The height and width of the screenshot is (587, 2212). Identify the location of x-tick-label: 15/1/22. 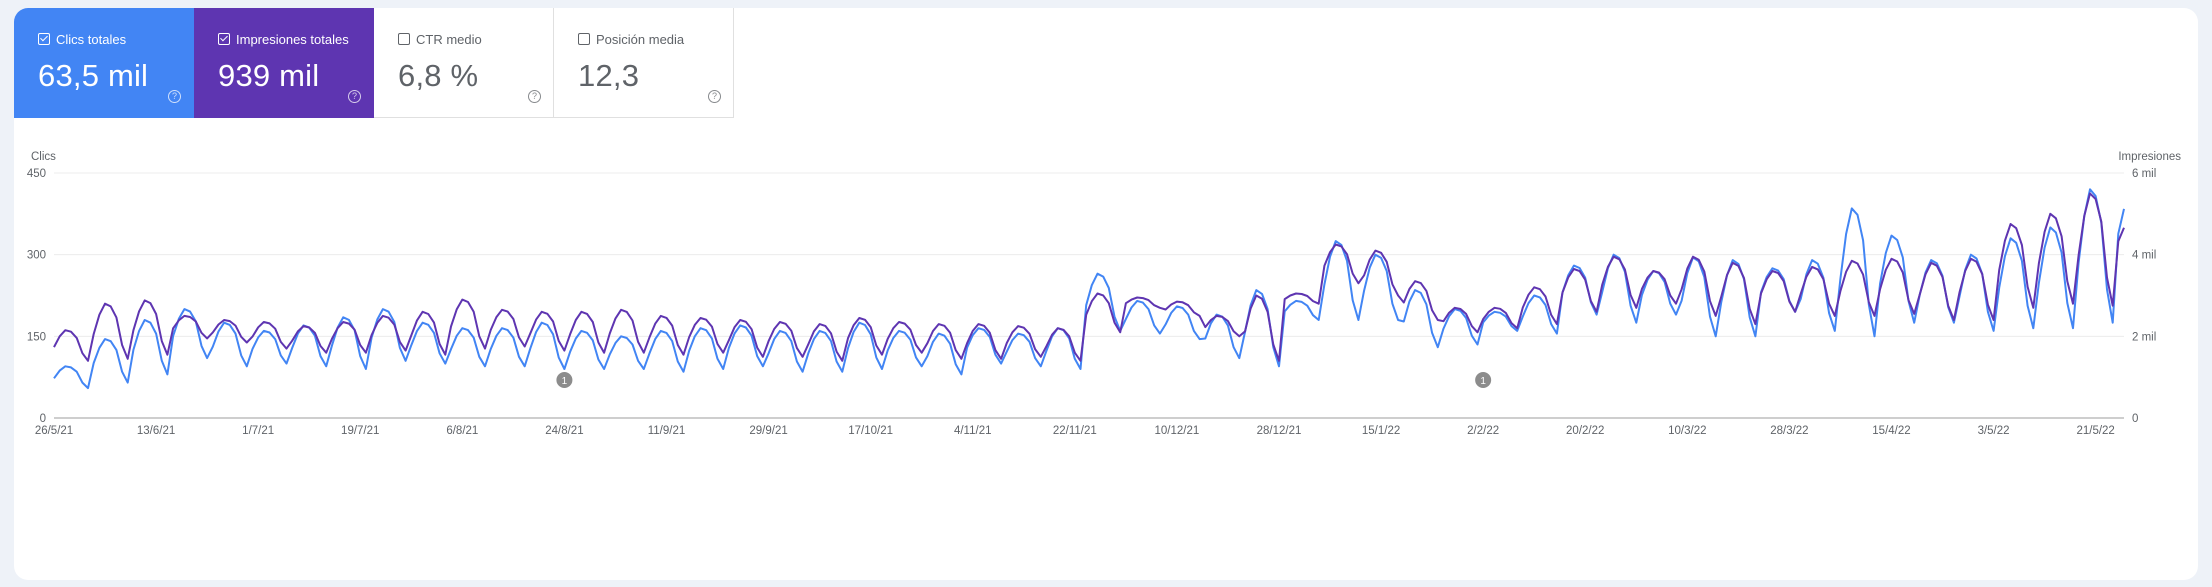
(1381, 431).